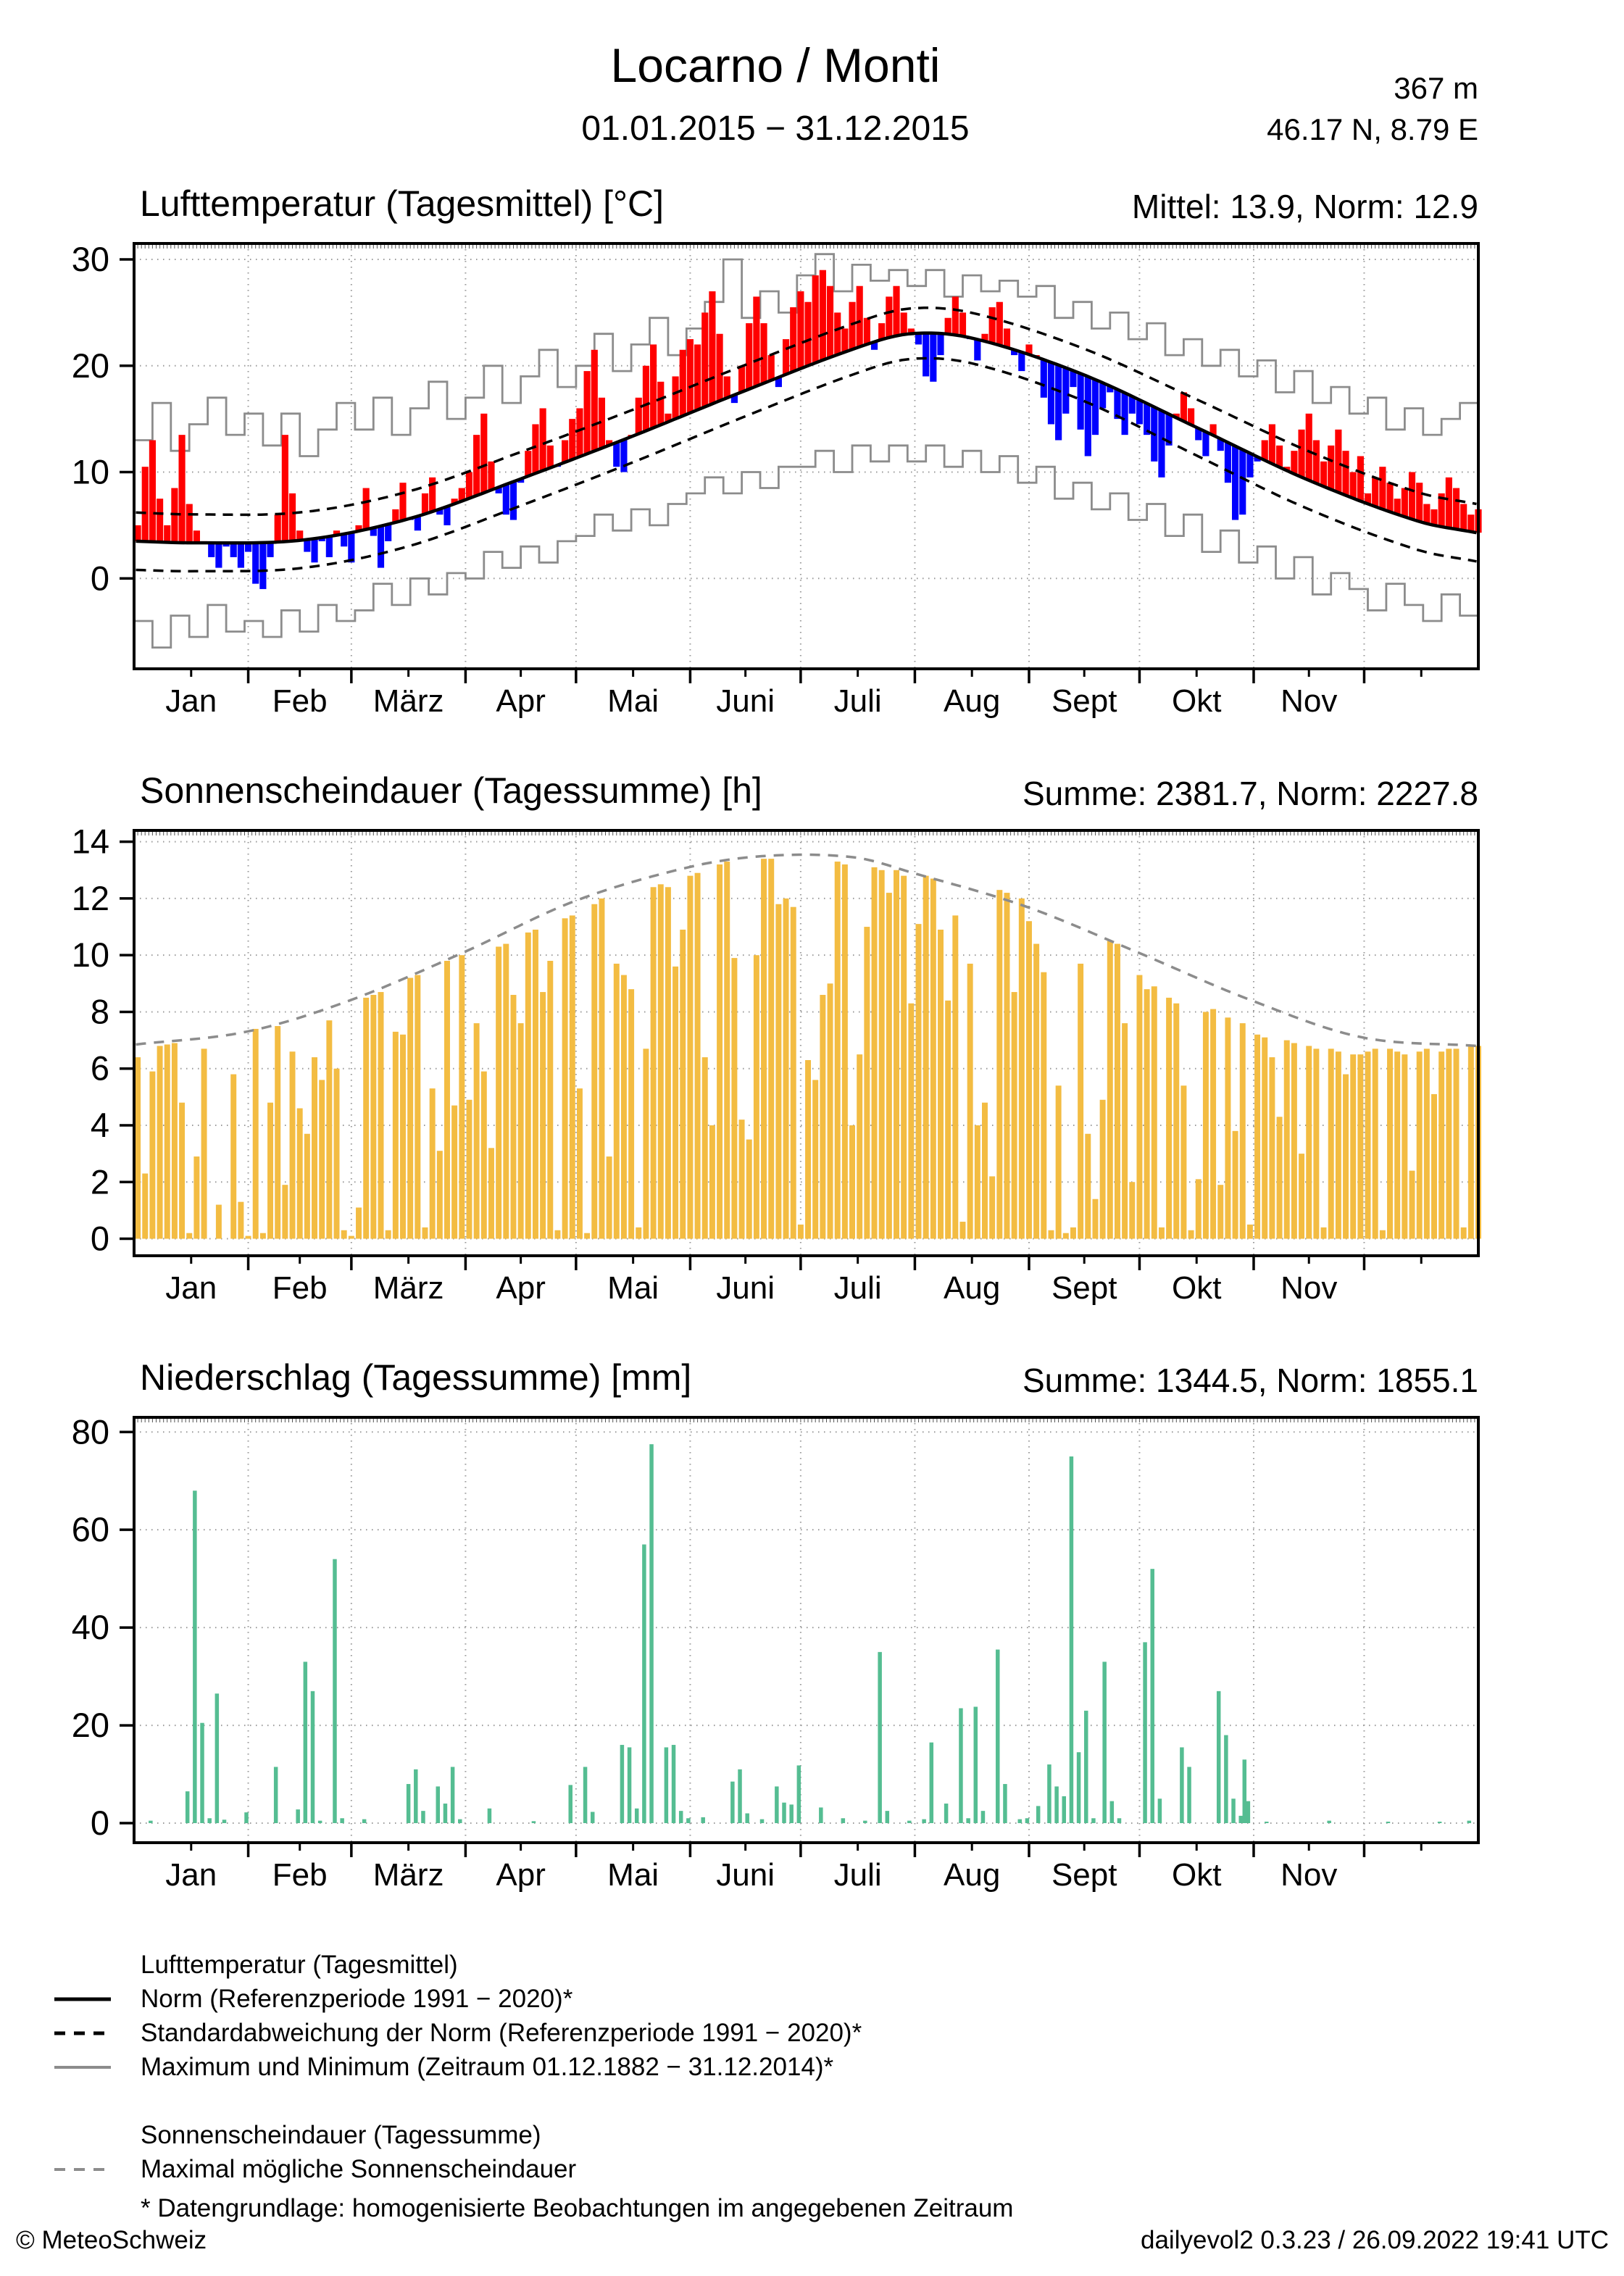  What do you see at coordinates (451, 790) in the screenshot?
I see `sunshine-chart-title: Sonnenscheindauer (Tagessumme) [h]` at bounding box center [451, 790].